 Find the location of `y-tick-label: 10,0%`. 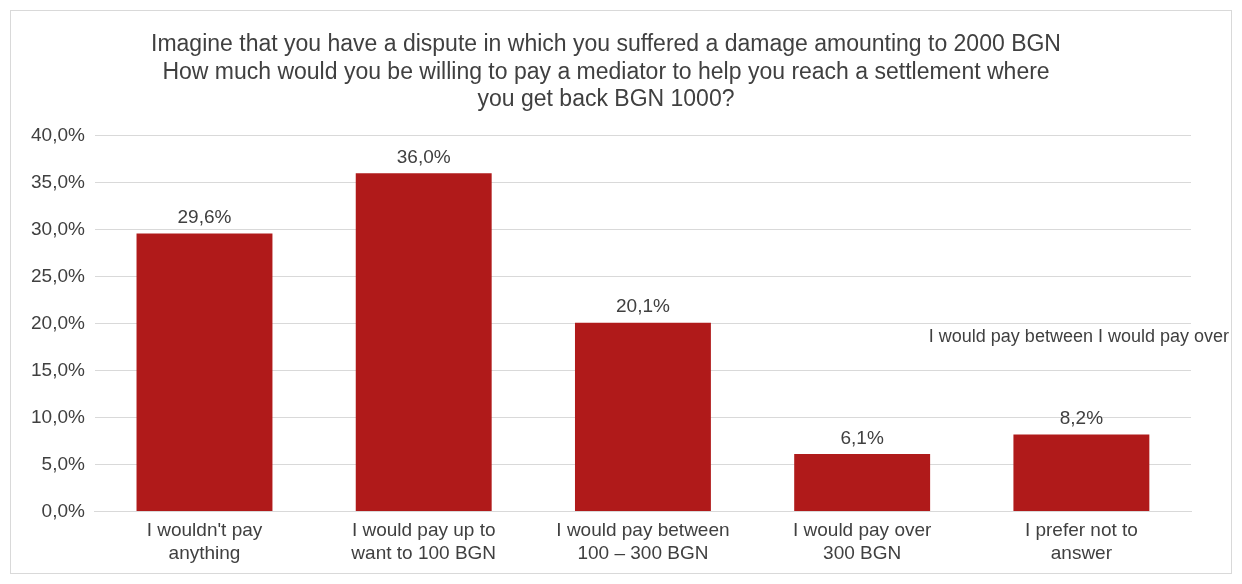

y-tick-label: 10,0% is located at coordinates (58, 416).